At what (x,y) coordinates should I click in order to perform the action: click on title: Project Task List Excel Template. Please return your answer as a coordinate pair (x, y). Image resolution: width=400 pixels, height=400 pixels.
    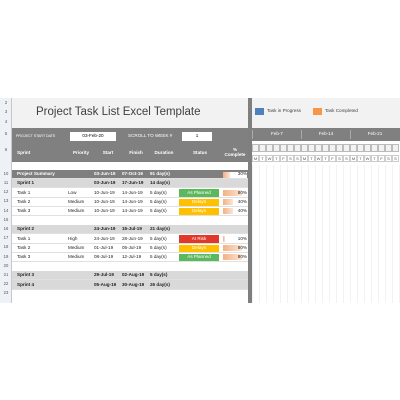
    Looking at the image, I should click on (118, 112).